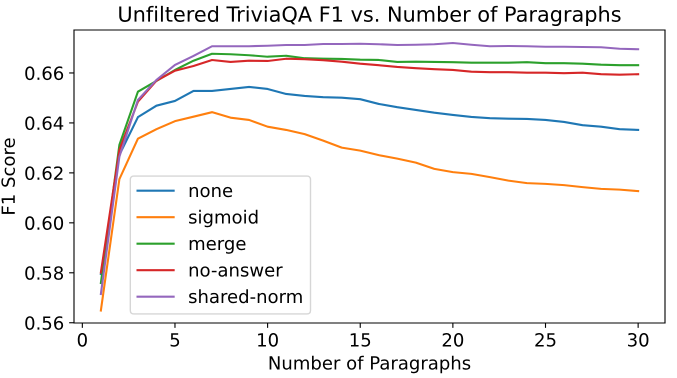 The width and height of the screenshot is (677, 378). What do you see at coordinates (82, 340) in the screenshot?
I see `x-tick-label: 0` at bounding box center [82, 340].